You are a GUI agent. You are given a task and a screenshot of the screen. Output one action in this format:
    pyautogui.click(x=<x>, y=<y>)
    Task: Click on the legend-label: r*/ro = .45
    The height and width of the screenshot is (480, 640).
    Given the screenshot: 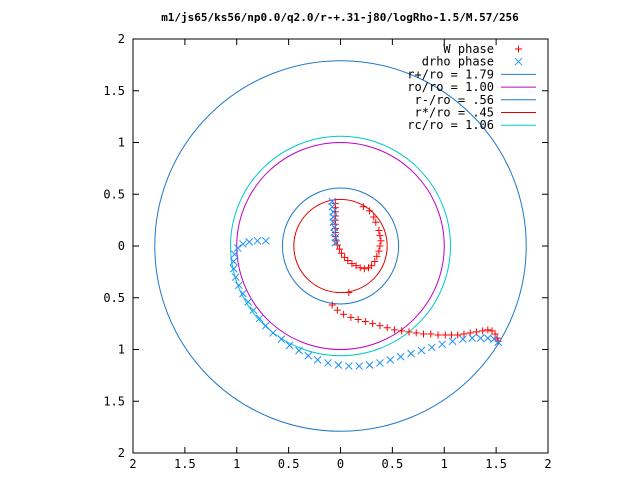 What is the action you would take?
    pyautogui.click(x=454, y=113)
    